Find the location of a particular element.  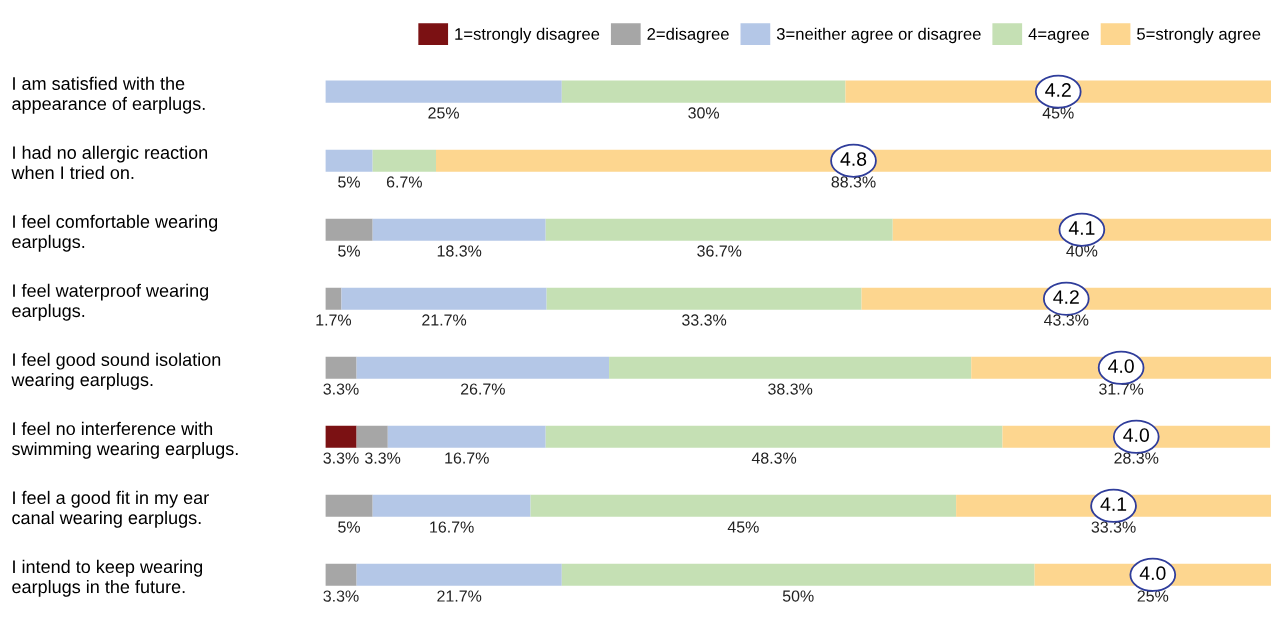

legend-label: 1=strongly disagree is located at coordinates (527, 35).